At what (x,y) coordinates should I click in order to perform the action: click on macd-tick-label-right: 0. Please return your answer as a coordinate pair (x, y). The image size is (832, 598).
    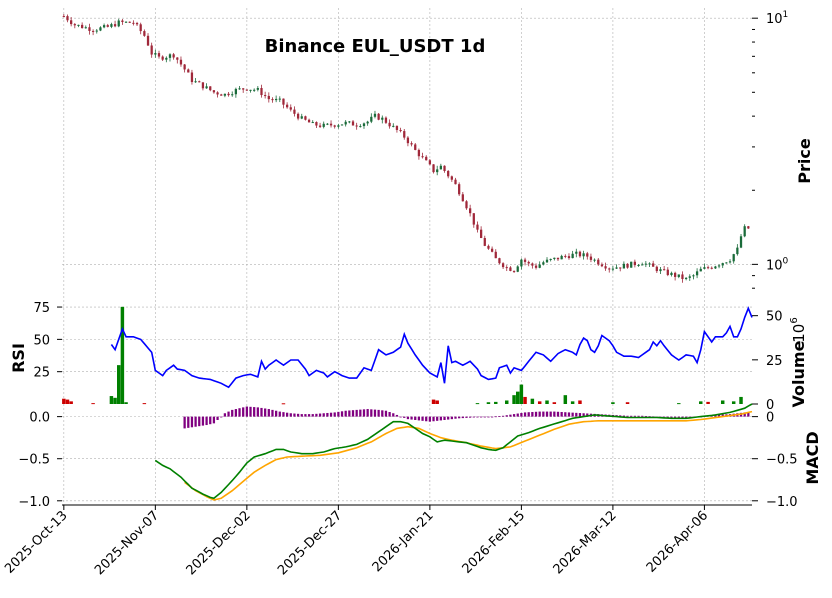
    Looking at the image, I should click on (770, 418).